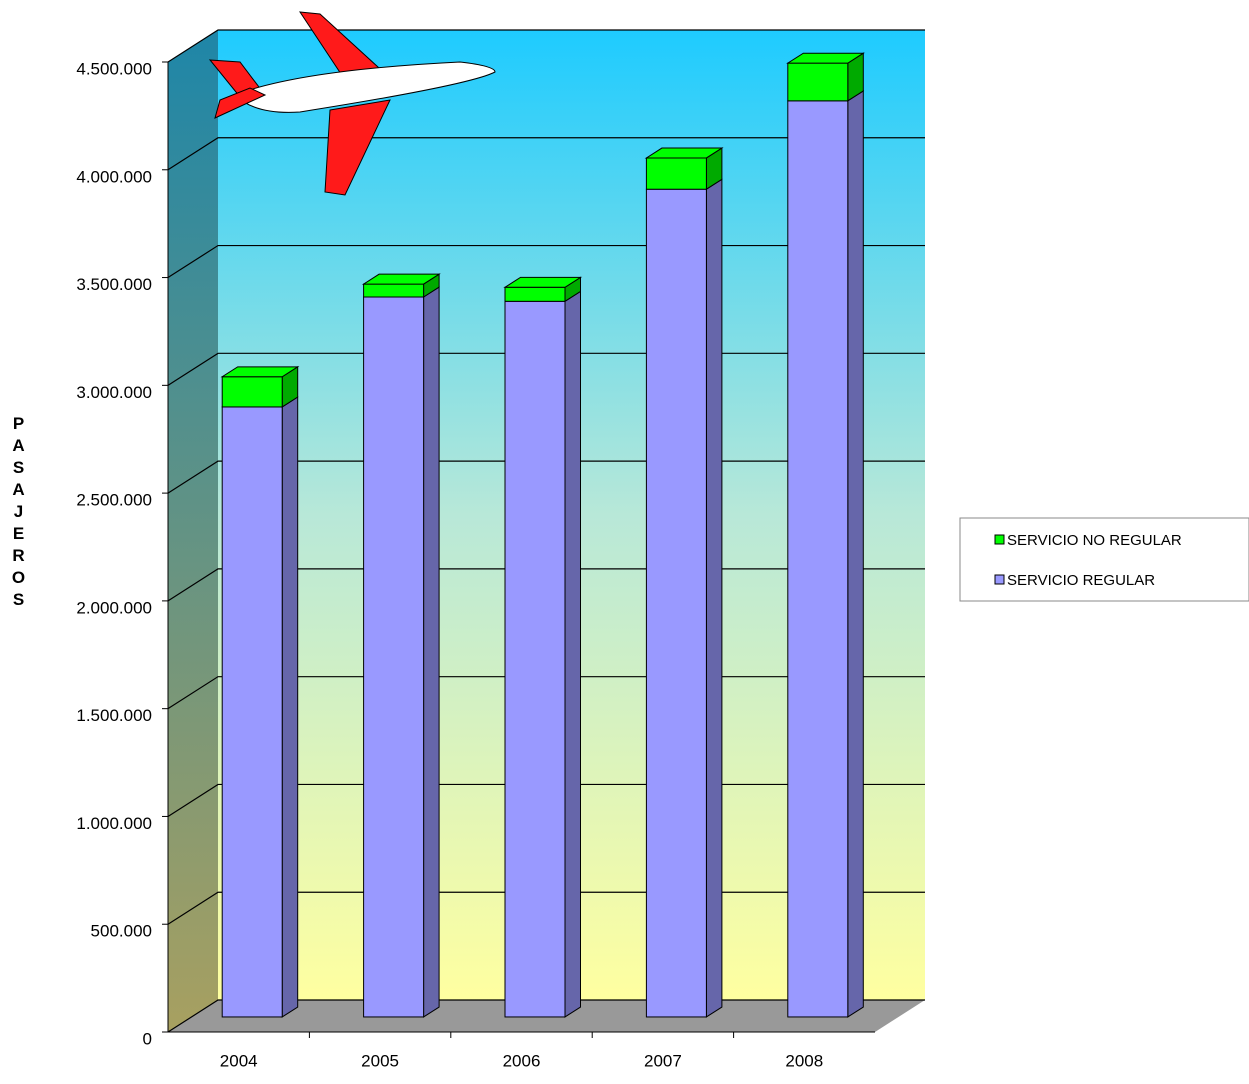  Describe the element at coordinates (18, 513) in the screenshot. I see `y-axis-label: PASAJEROS` at that location.